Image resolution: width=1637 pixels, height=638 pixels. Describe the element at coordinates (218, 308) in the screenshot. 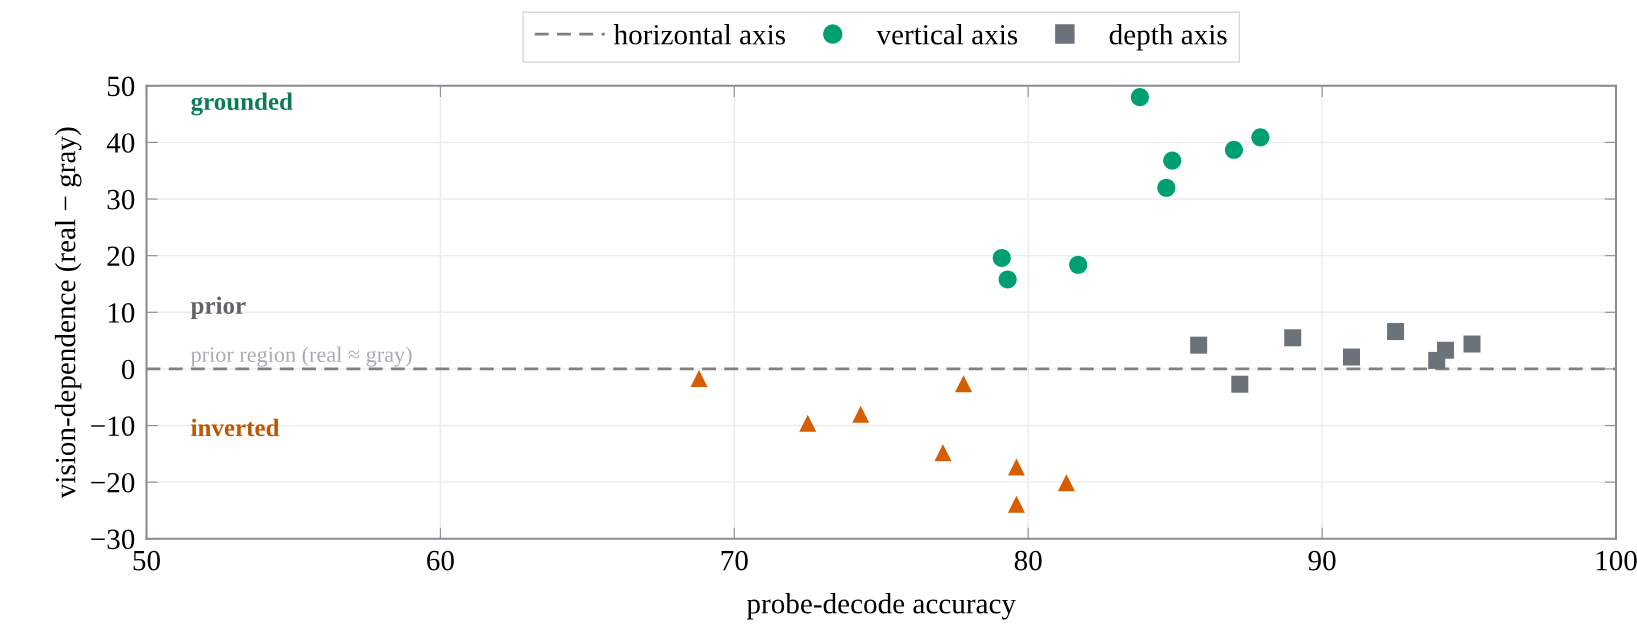

I see `annotation: prior` at that location.